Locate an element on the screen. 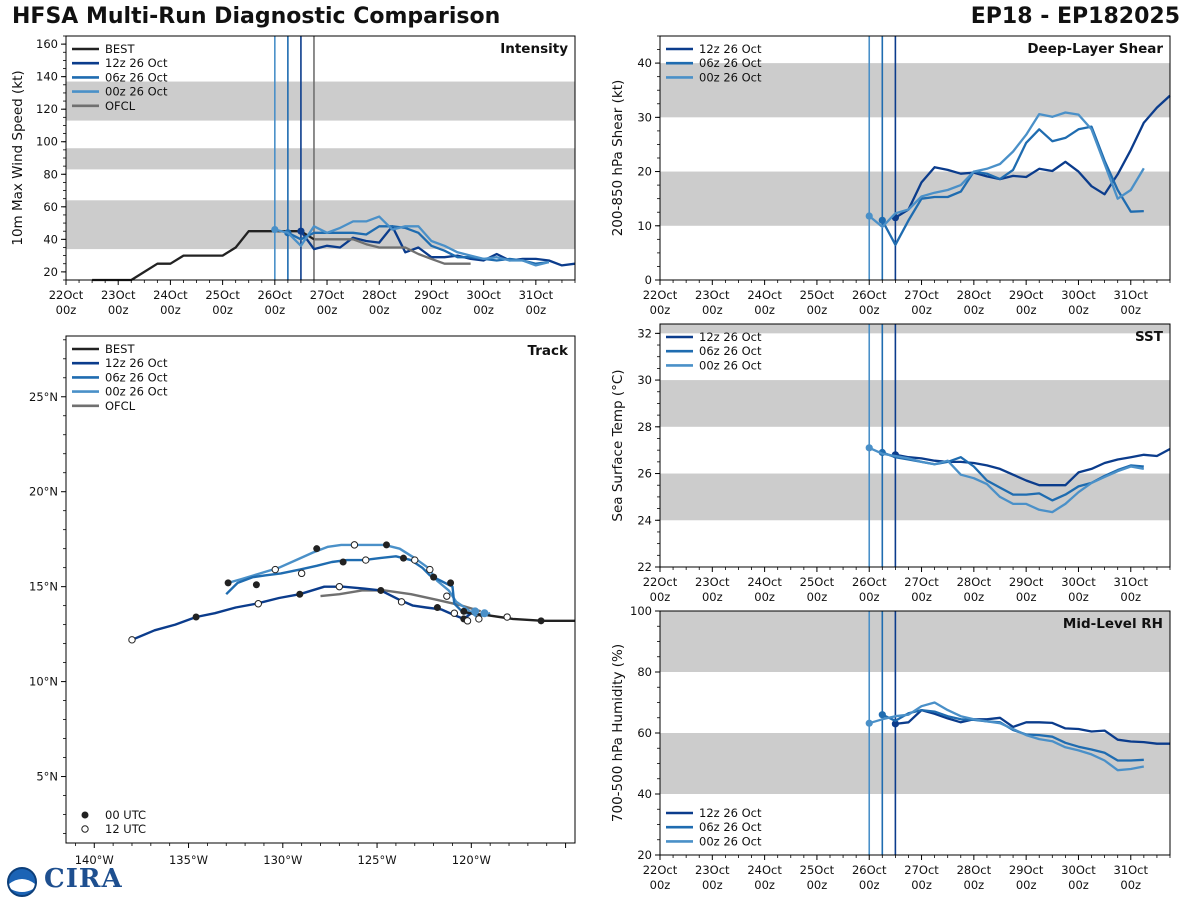 This screenshot has height=902, width=1200. intensity-ytick-label: 140 is located at coordinates (47, 77).